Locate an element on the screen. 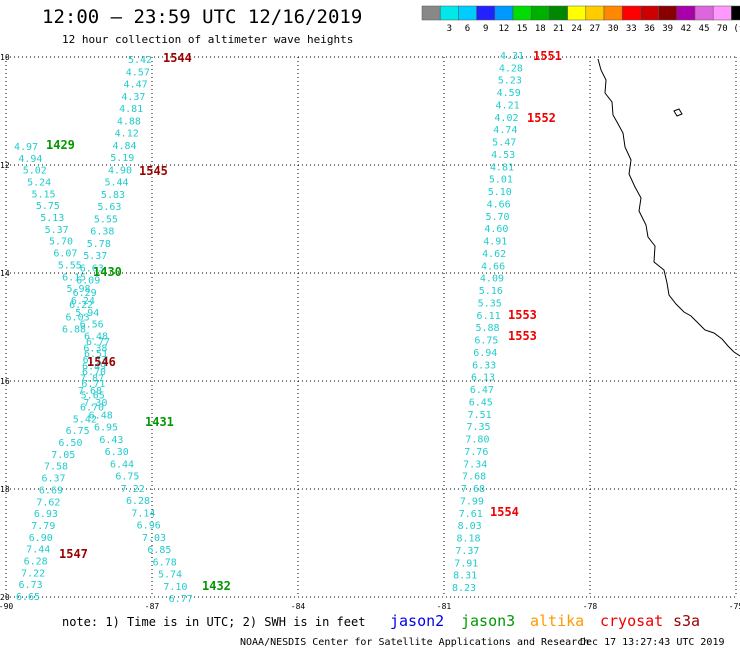  wave-height-value: 6.49 is located at coordinates (94, 366).